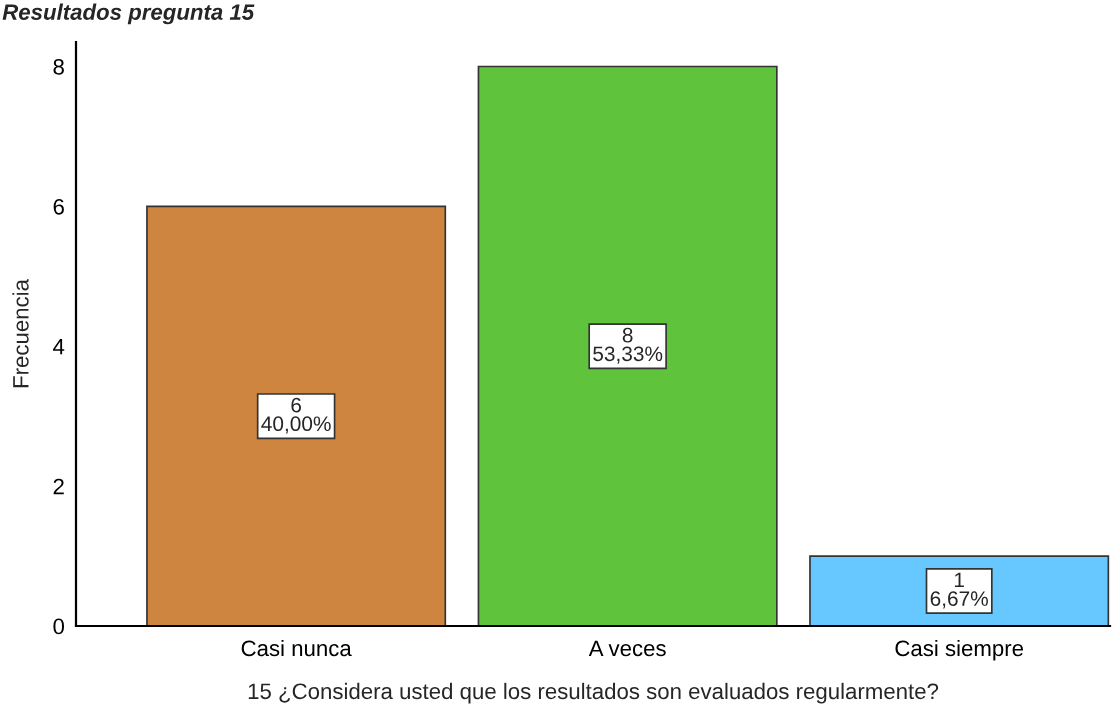 The height and width of the screenshot is (717, 1118). Describe the element at coordinates (959, 590) in the screenshot. I see `data-label: 1 6,67%` at that location.